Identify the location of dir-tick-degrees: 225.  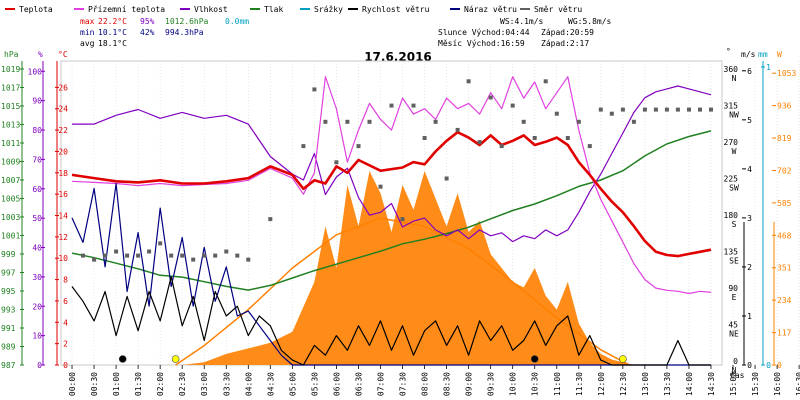
(731, 179).